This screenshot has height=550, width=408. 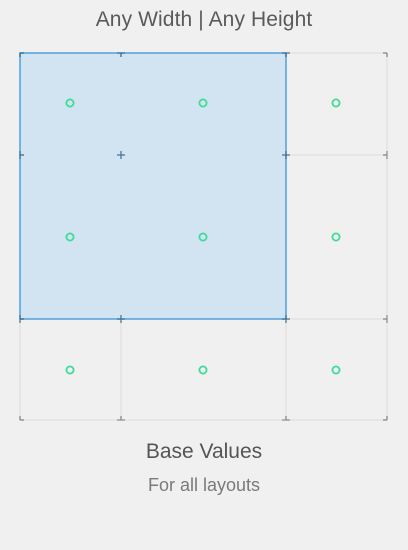 I want to click on size-class-cell-regular-any, so click(x=336, y=237).